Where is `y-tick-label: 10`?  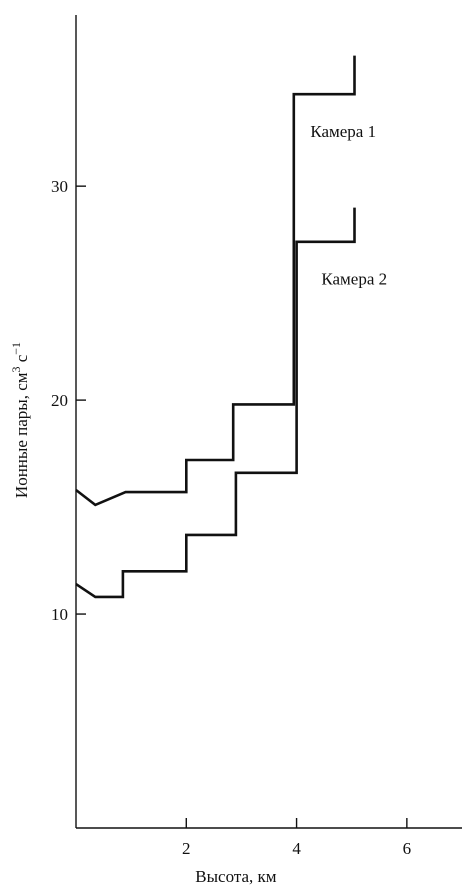 y-tick-label: 10 is located at coordinates (59, 614).